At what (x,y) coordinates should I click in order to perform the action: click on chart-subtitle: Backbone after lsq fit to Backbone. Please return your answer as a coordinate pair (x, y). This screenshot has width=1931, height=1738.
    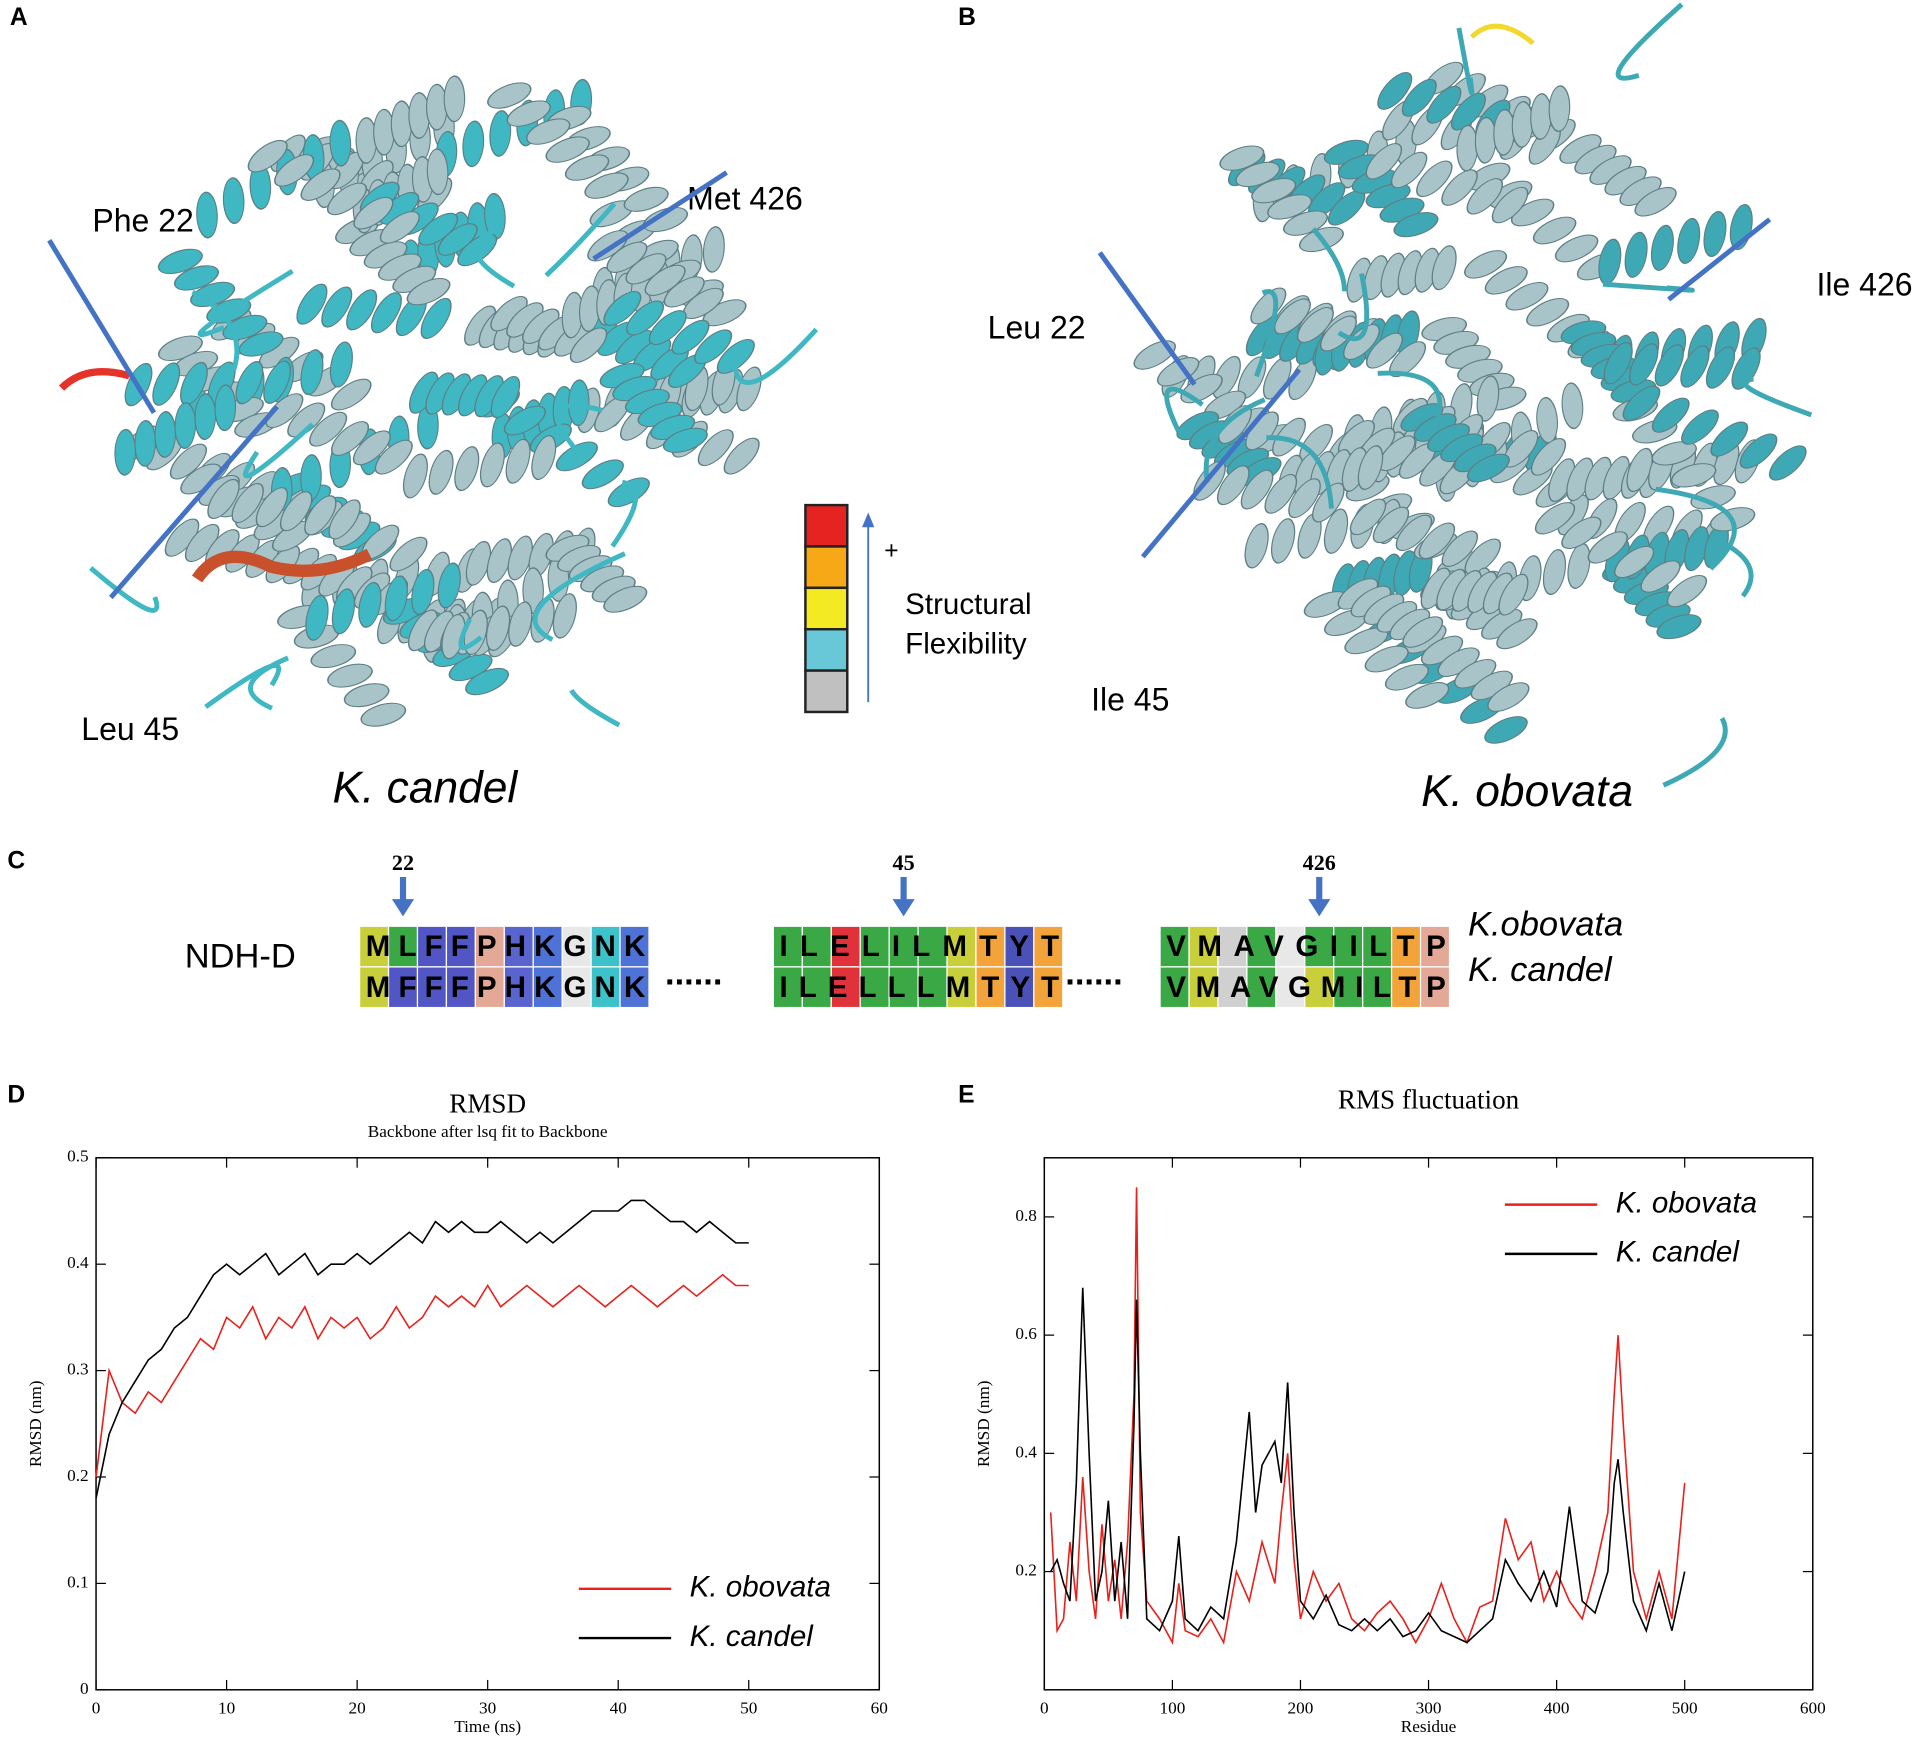
    Looking at the image, I should click on (488, 1131).